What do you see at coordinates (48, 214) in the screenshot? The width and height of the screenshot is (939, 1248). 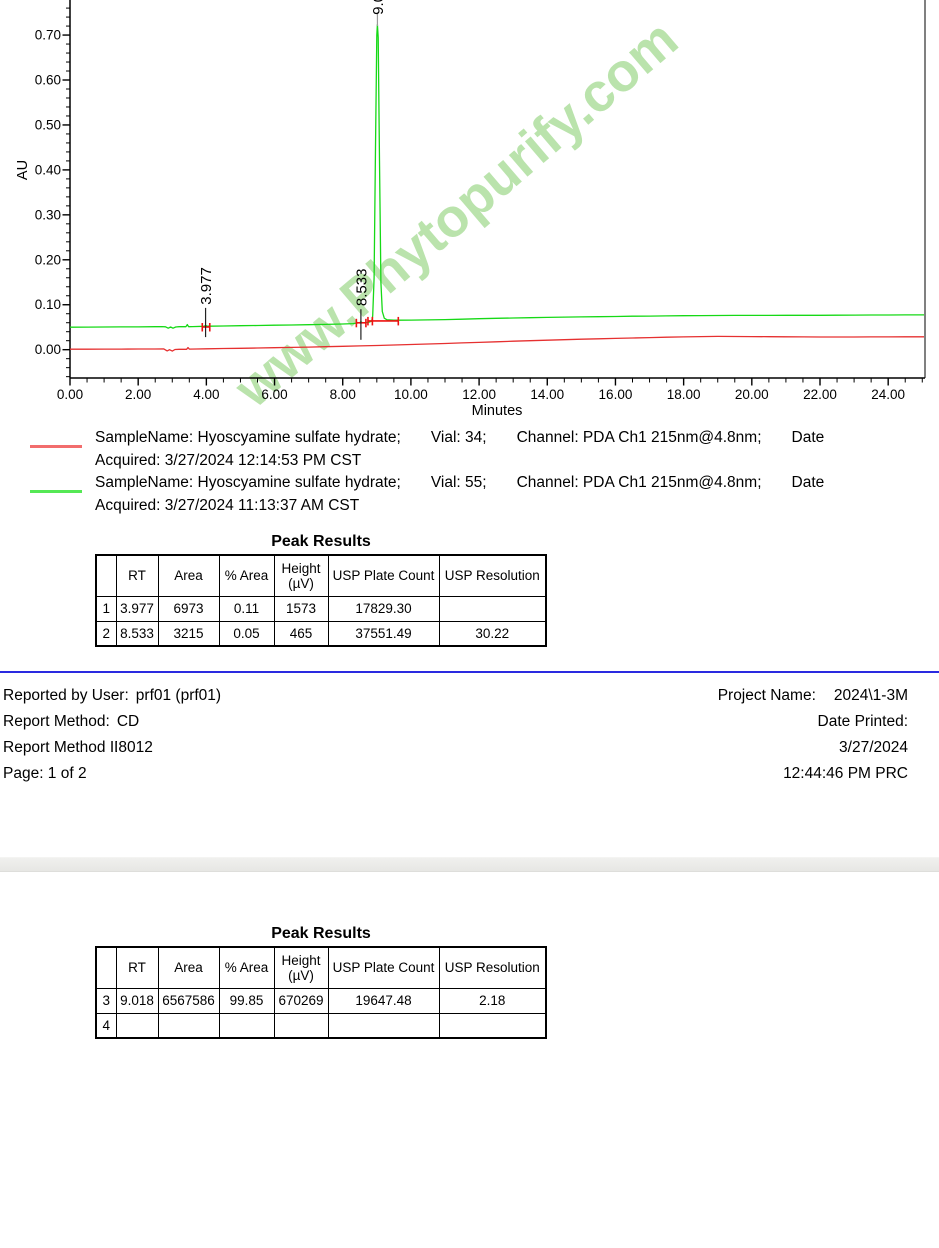 I see `y-tick-label: 0.30` at bounding box center [48, 214].